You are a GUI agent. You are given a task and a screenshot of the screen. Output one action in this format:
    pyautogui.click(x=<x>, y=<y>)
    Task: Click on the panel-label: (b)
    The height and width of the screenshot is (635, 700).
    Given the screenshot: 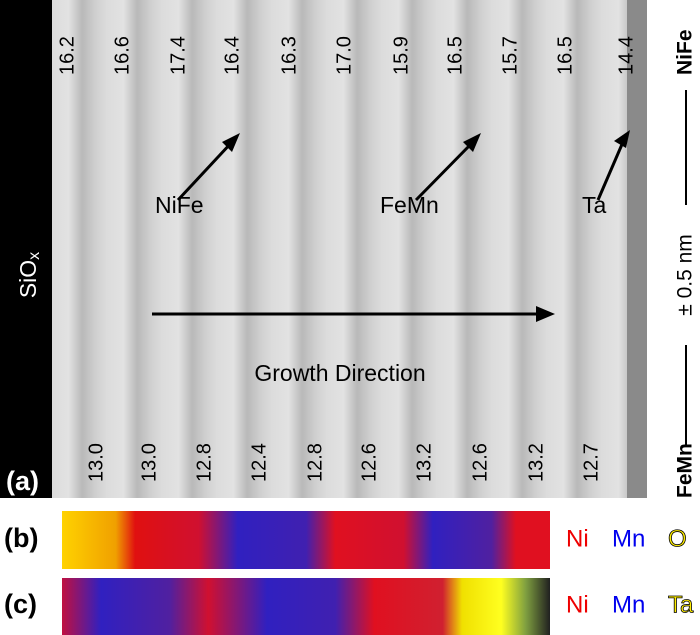 What is the action you would take?
    pyautogui.click(x=21, y=538)
    